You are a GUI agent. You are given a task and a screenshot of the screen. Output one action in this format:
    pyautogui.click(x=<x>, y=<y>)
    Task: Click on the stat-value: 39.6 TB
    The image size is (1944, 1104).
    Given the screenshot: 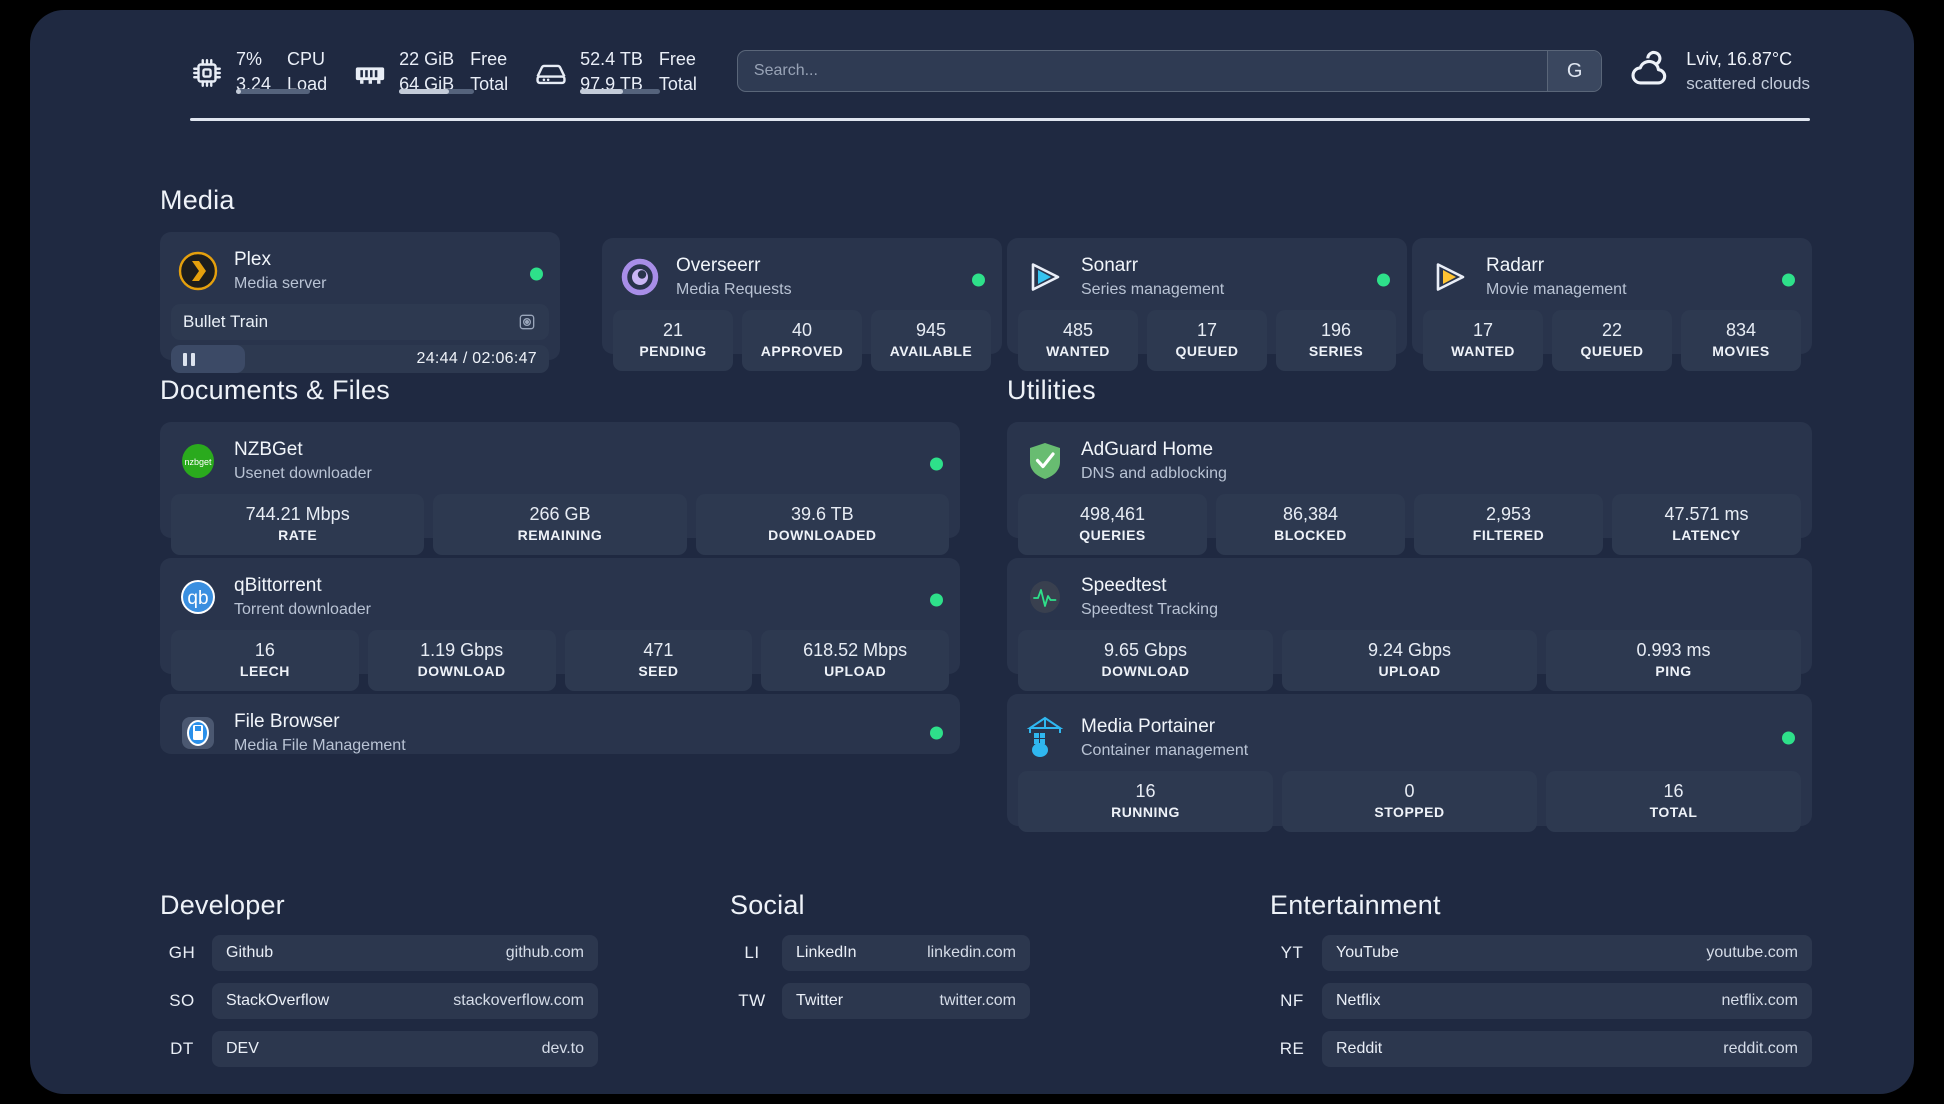 What is the action you would take?
    pyautogui.click(x=822, y=514)
    